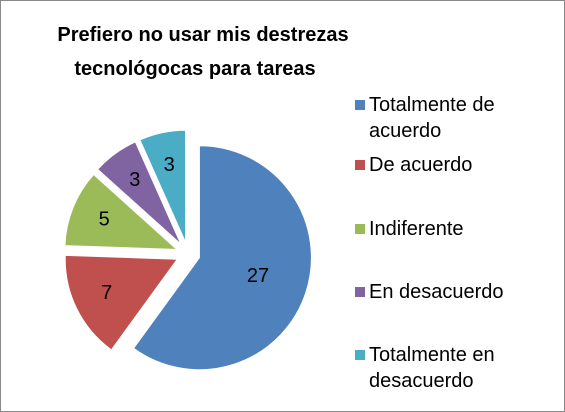  I want to click on data-label: 27, so click(258, 276).